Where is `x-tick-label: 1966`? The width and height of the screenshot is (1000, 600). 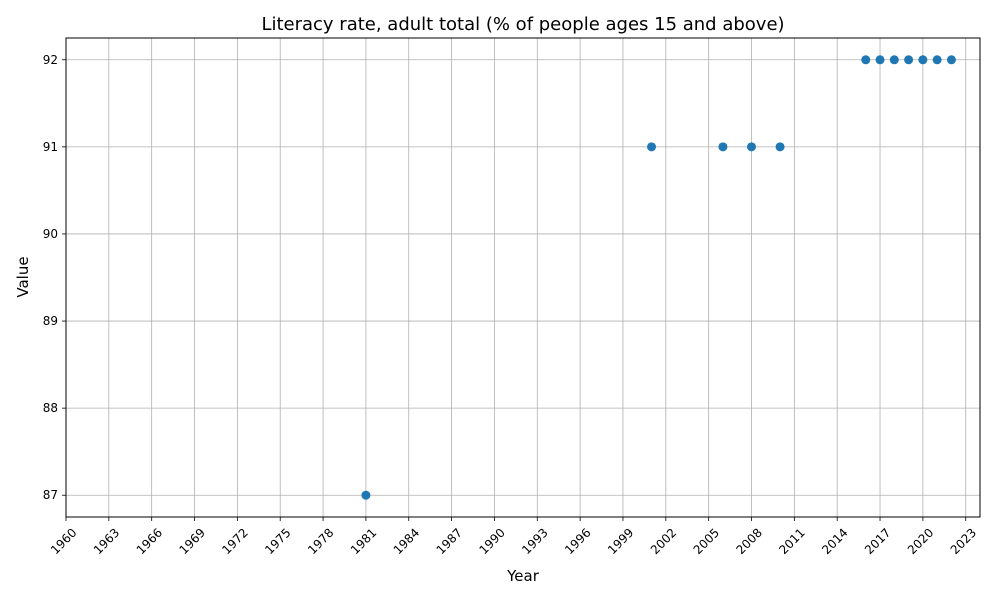 x-tick-label: 1966 is located at coordinates (149, 541).